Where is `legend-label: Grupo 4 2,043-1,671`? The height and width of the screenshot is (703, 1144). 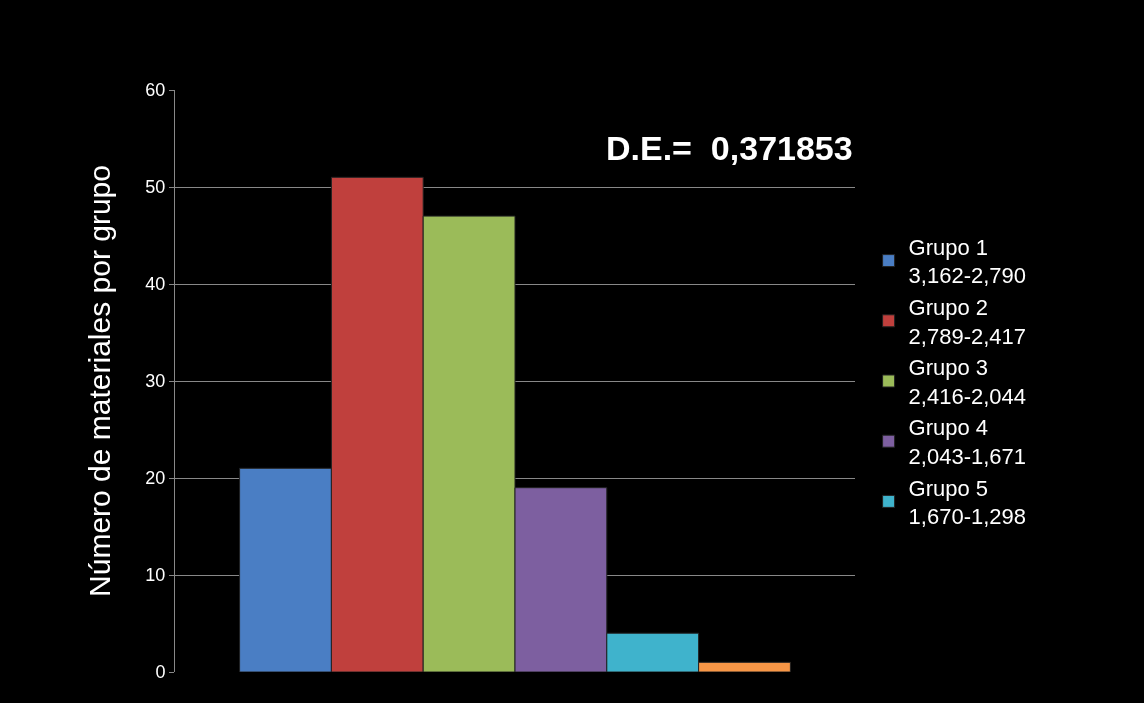 legend-label: Grupo 4 2,043-1,671 is located at coordinates (967, 442).